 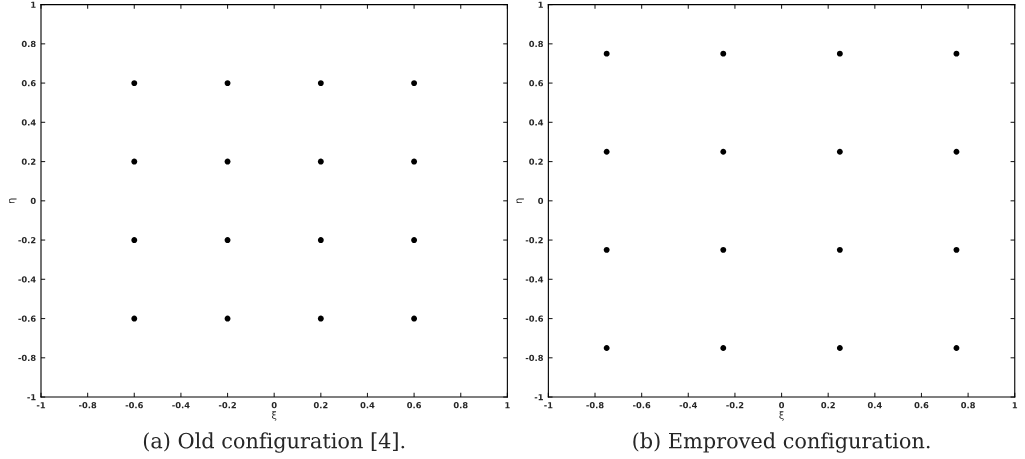 I want to click on text: (a) Old configuration [4]., so click(x=274, y=442).